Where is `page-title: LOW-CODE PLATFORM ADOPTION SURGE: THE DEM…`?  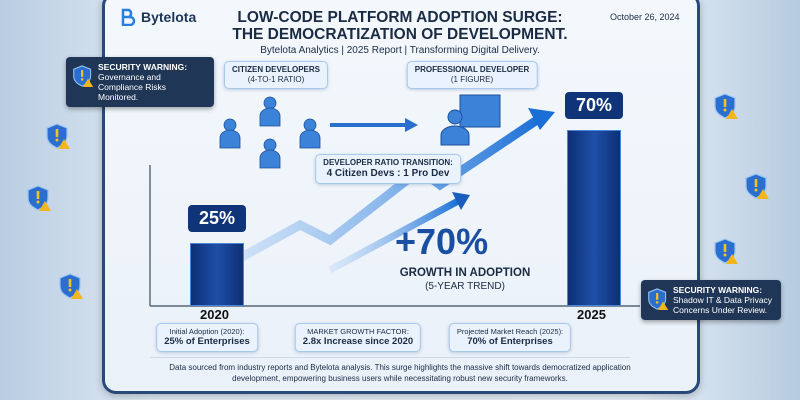
page-title: LOW-CODE PLATFORM ADOPTION SURGE: THE DEM… is located at coordinates (400, 26).